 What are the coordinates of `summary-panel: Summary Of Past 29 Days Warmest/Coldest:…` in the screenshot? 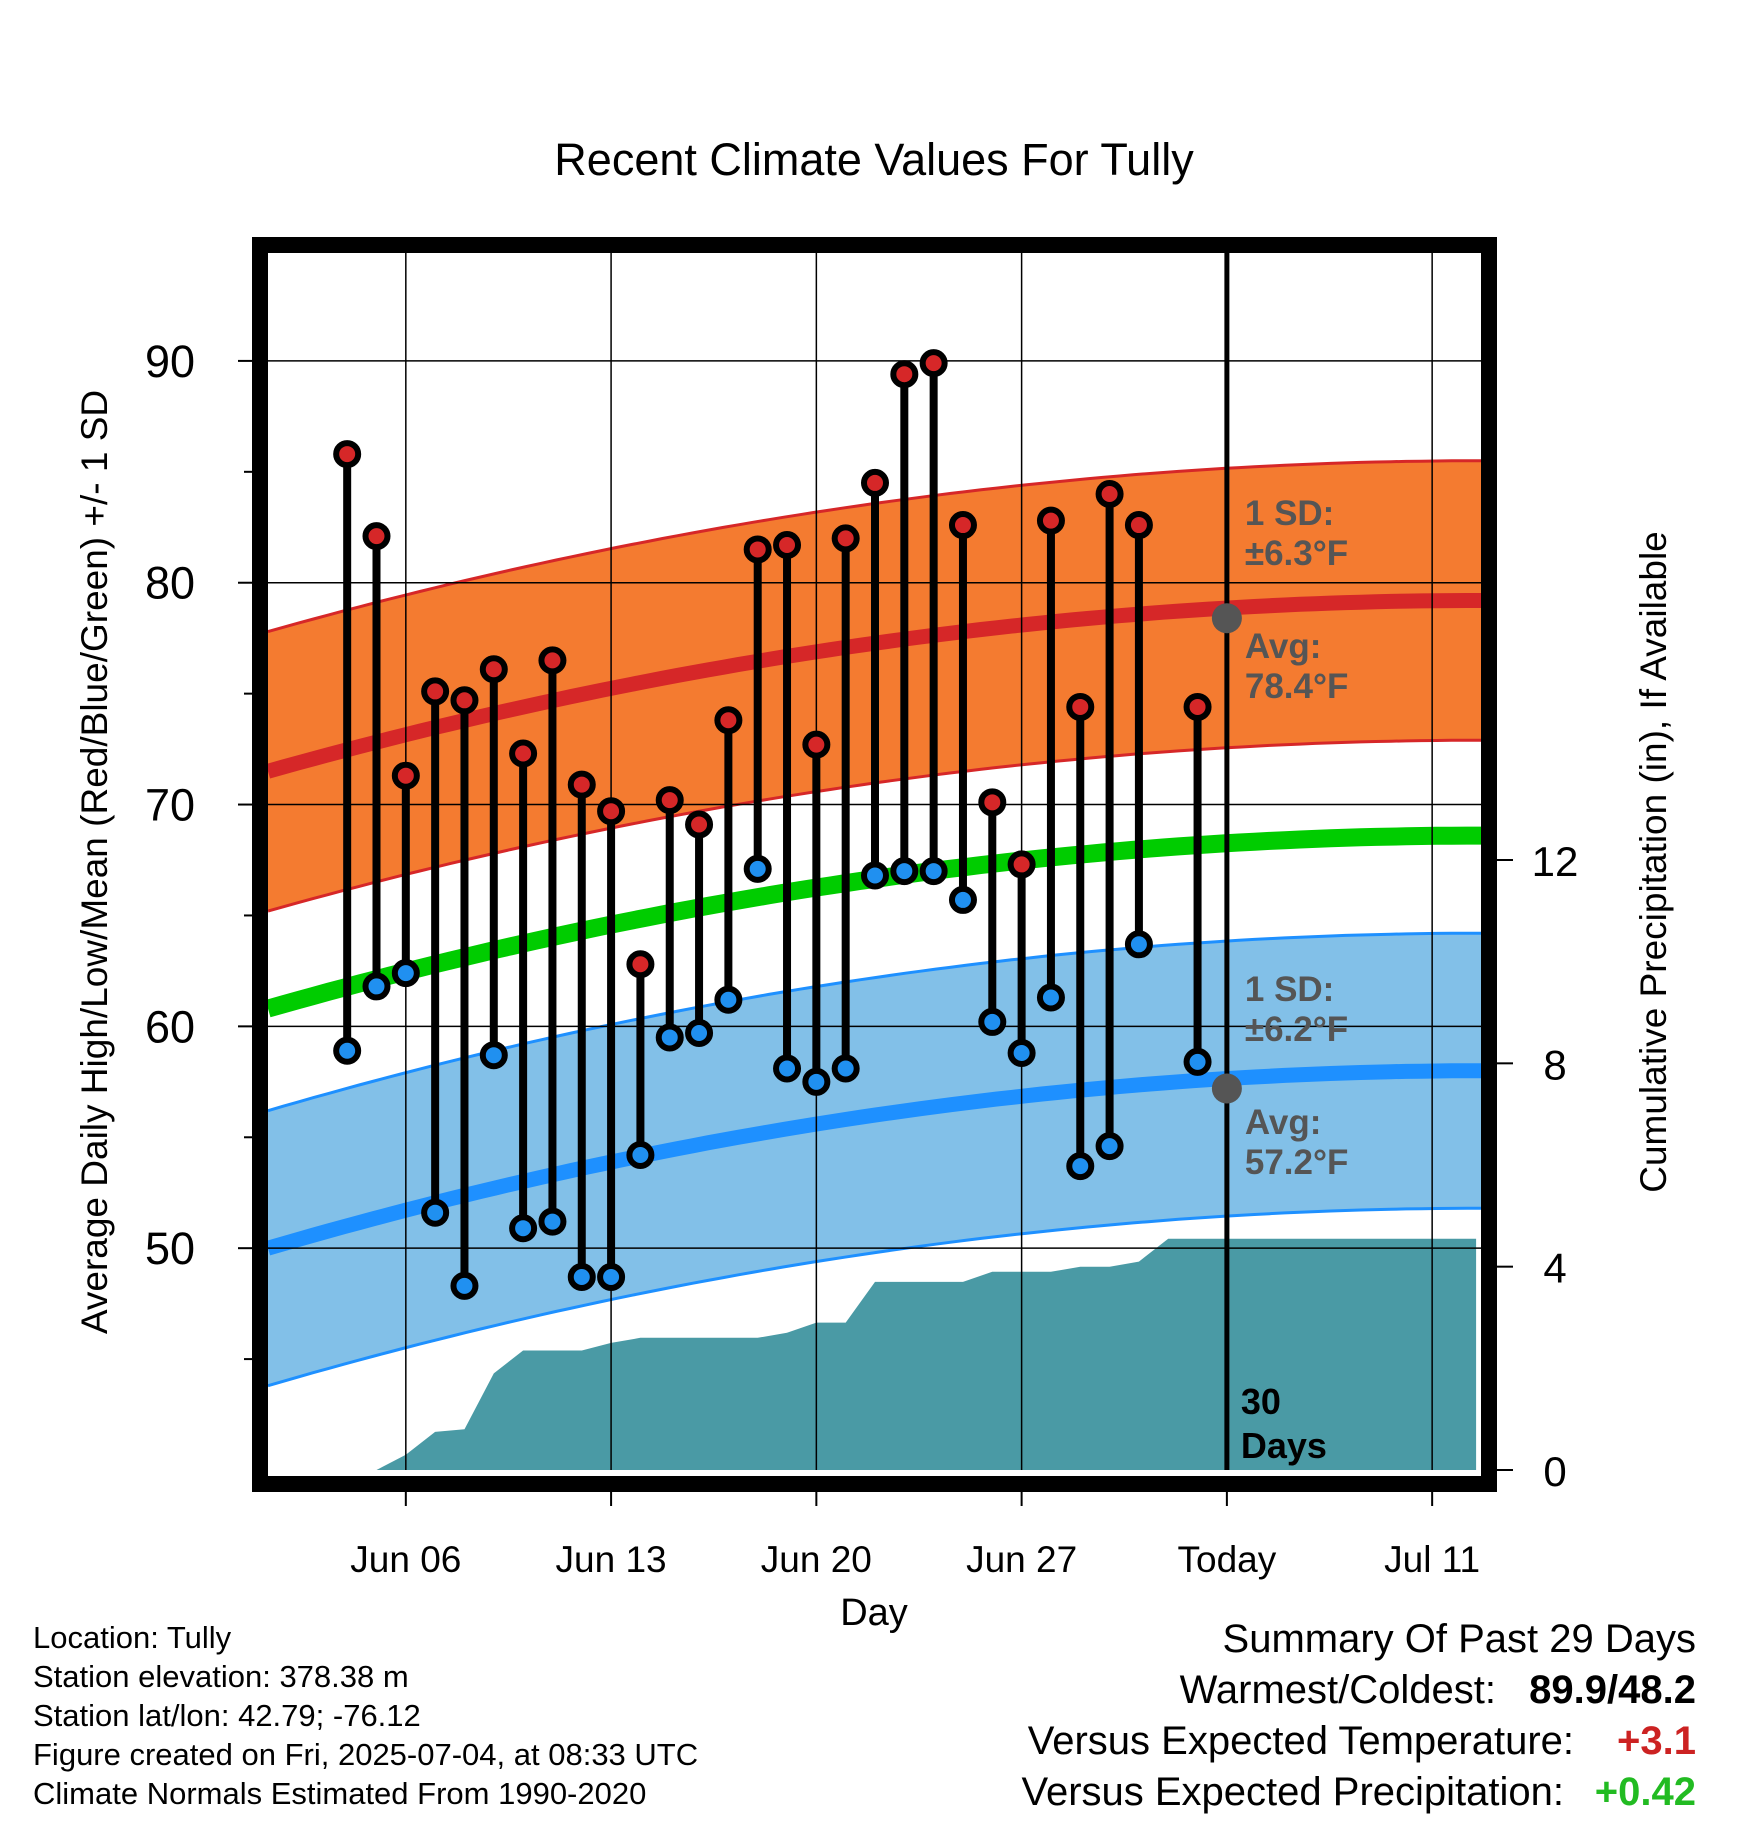 It's located at (1358, 1716).